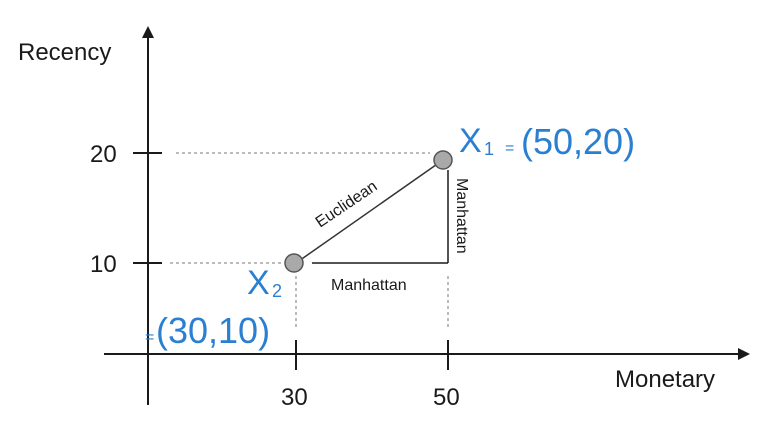 The image size is (772, 433). I want to click on x1-label: X 1 = (50,20), so click(547, 141).